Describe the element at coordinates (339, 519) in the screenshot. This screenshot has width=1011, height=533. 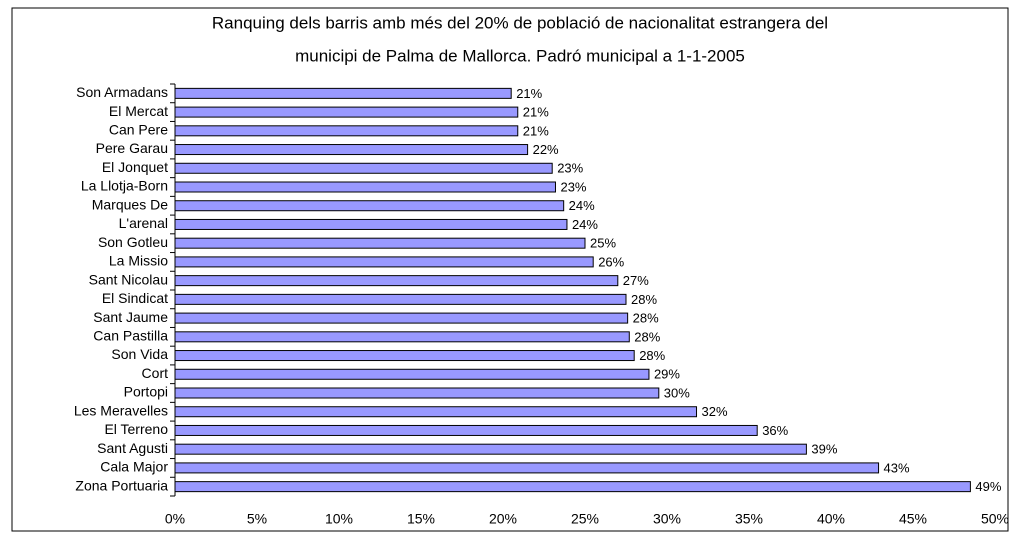
I see `x-tick-label: 10%` at that location.